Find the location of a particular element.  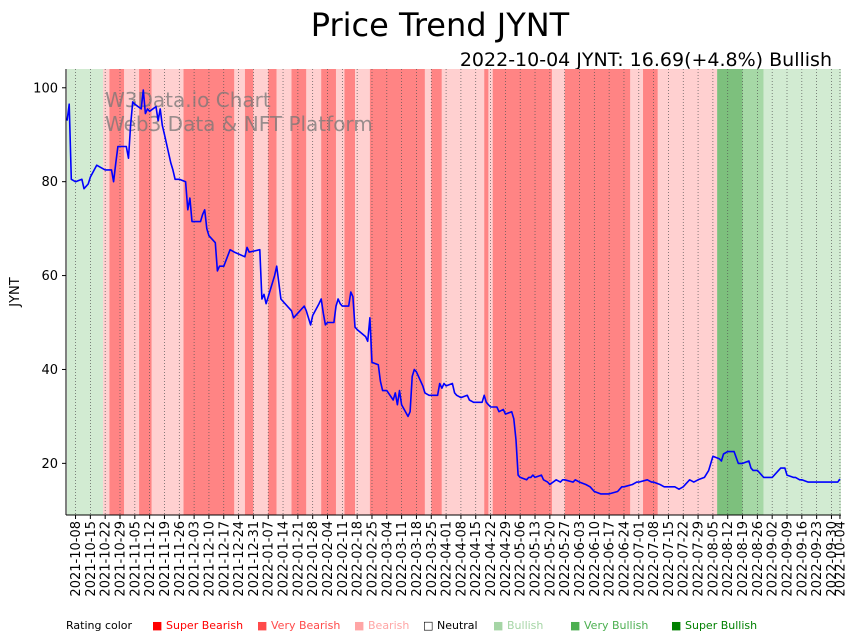

x-tick-label: 2022-04-15 is located at coordinates (476, 559).